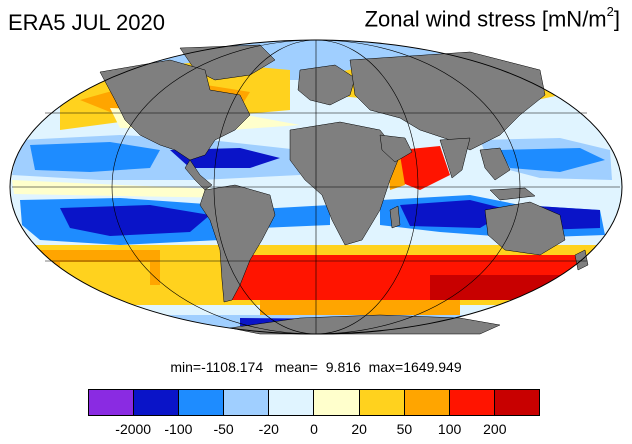  I want to click on legend-tick-label: 50, so click(404, 429).